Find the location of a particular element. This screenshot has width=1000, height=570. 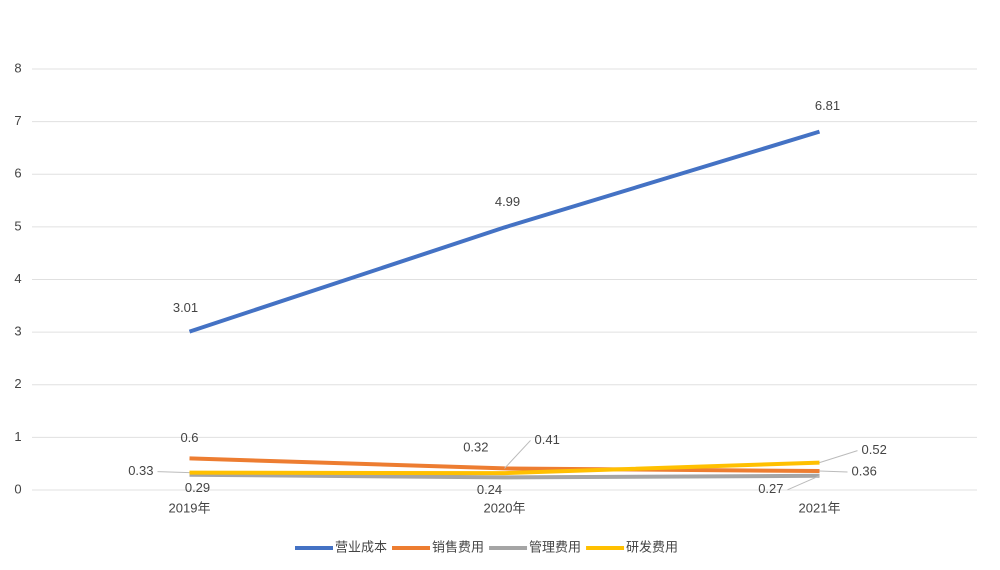

legend-label: 管理费用 is located at coordinates (555, 546).